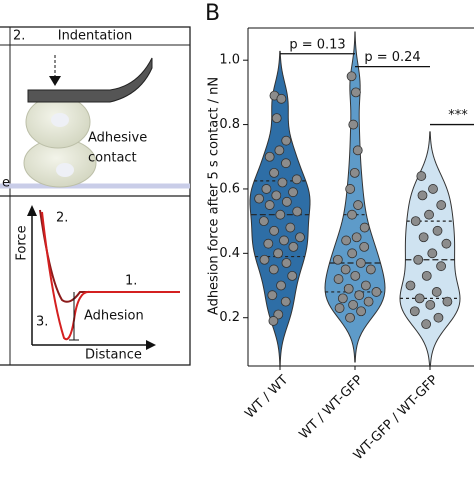 Image resolution: width=474 pixels, height=478 pixels. Describe the element at coordinates (19, 36) in the screenshot. I see `step-label: 2.` at that location.